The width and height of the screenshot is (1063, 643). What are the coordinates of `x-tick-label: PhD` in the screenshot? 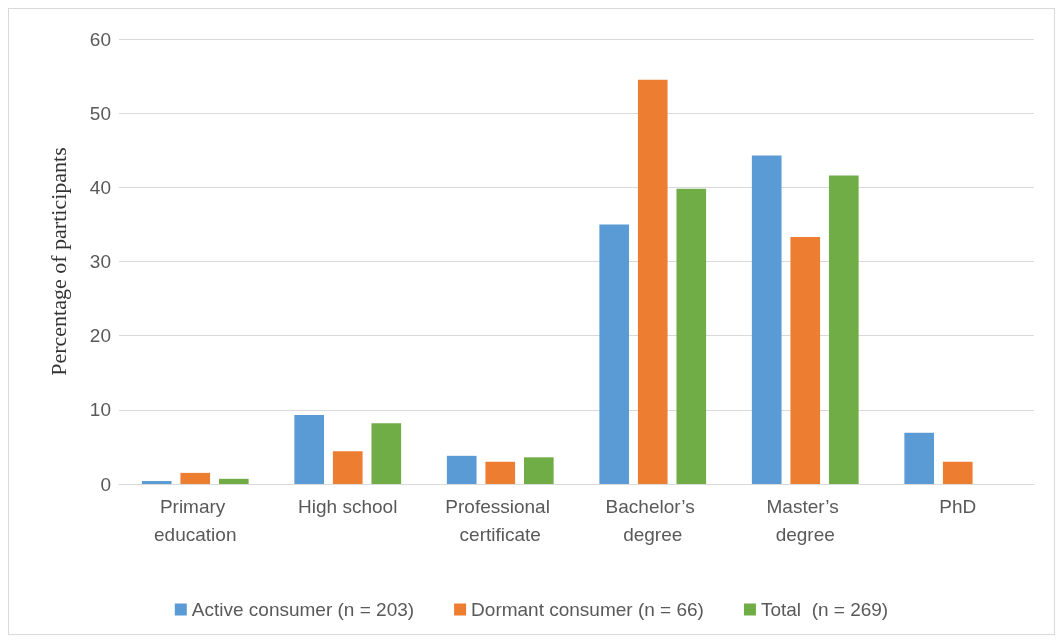 It's located at (958, 506).